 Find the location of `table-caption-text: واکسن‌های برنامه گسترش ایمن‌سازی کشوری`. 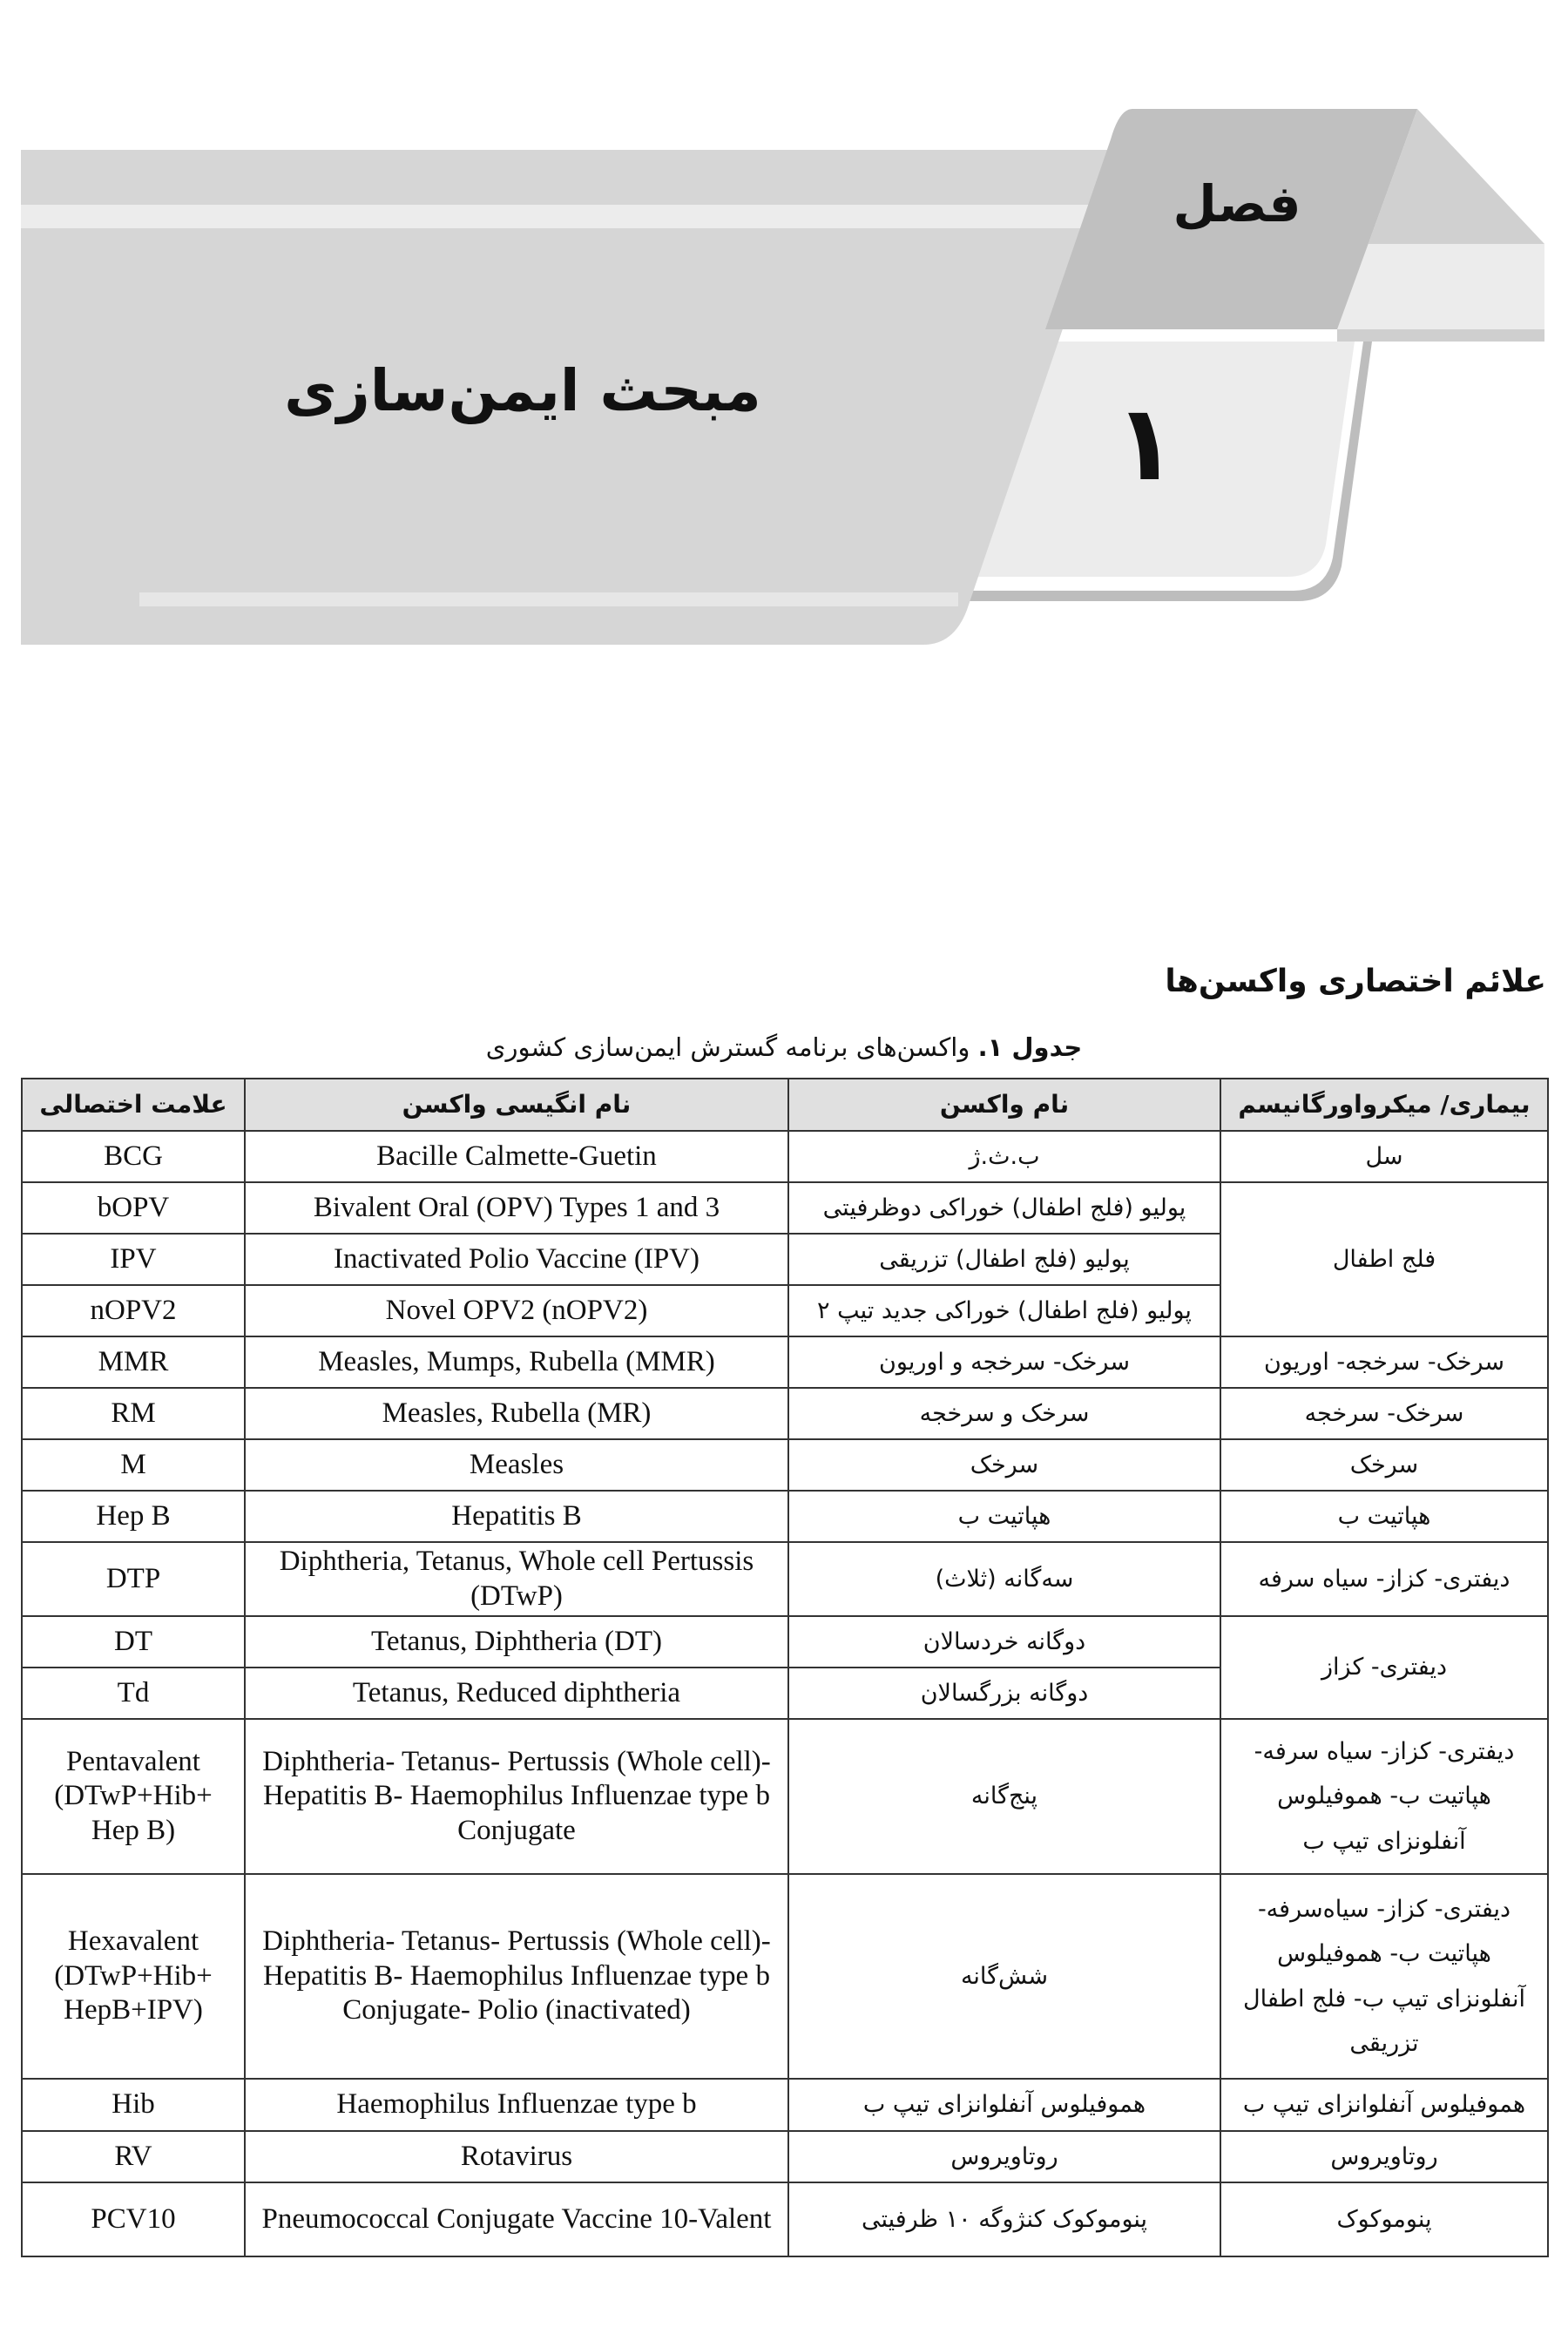

table-caption-text: واکسن‌های برنامه گسترش ایمن‌سازی کشوری is located at coordinates (727, 1047).